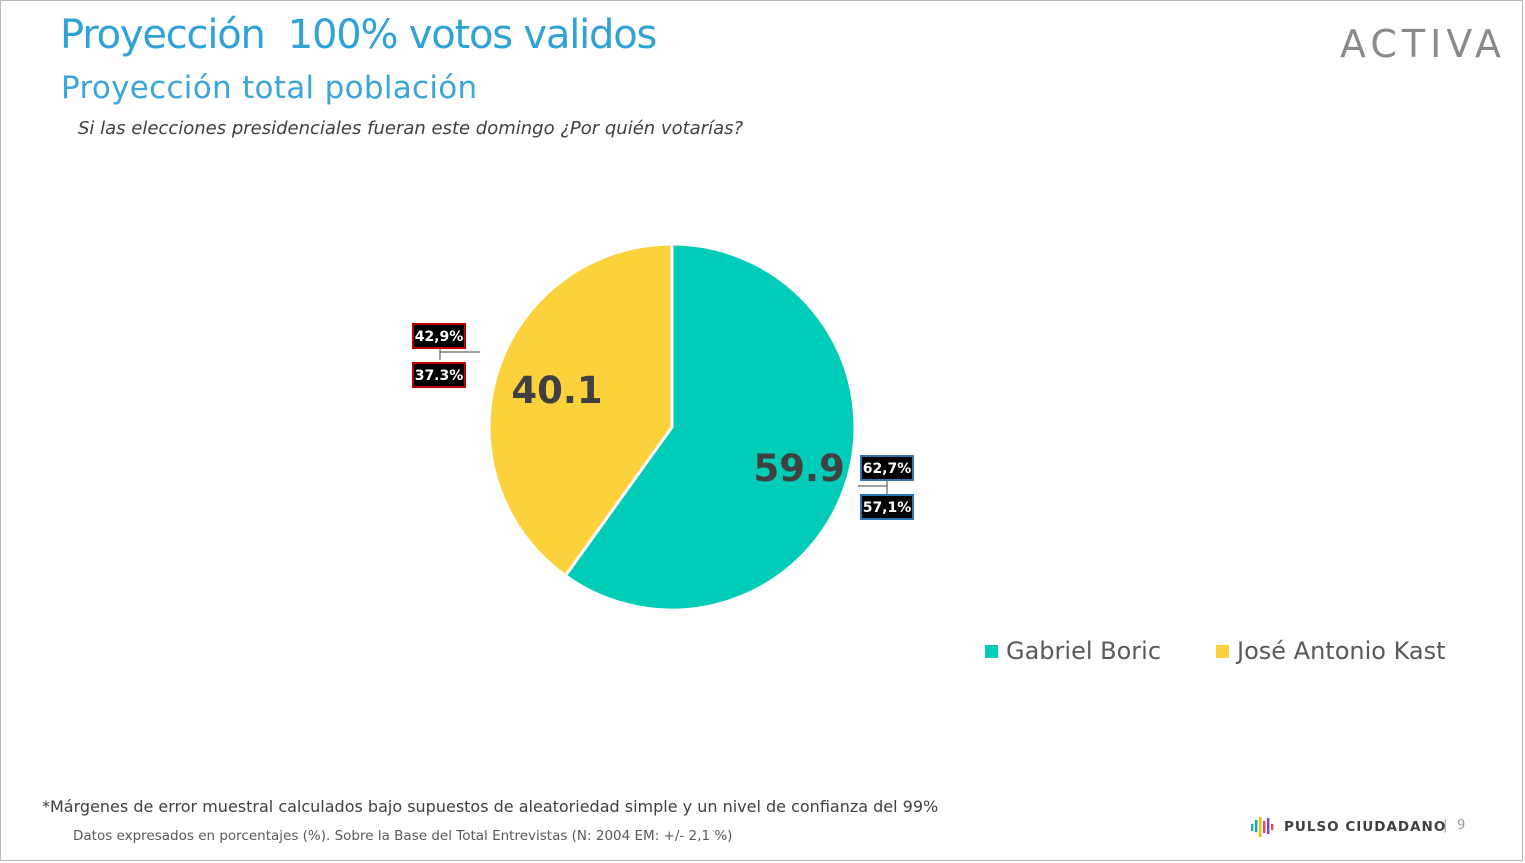 This screenshot has height=863, width=1525. I want to click on pie-slice-boric, so click(710, 427).